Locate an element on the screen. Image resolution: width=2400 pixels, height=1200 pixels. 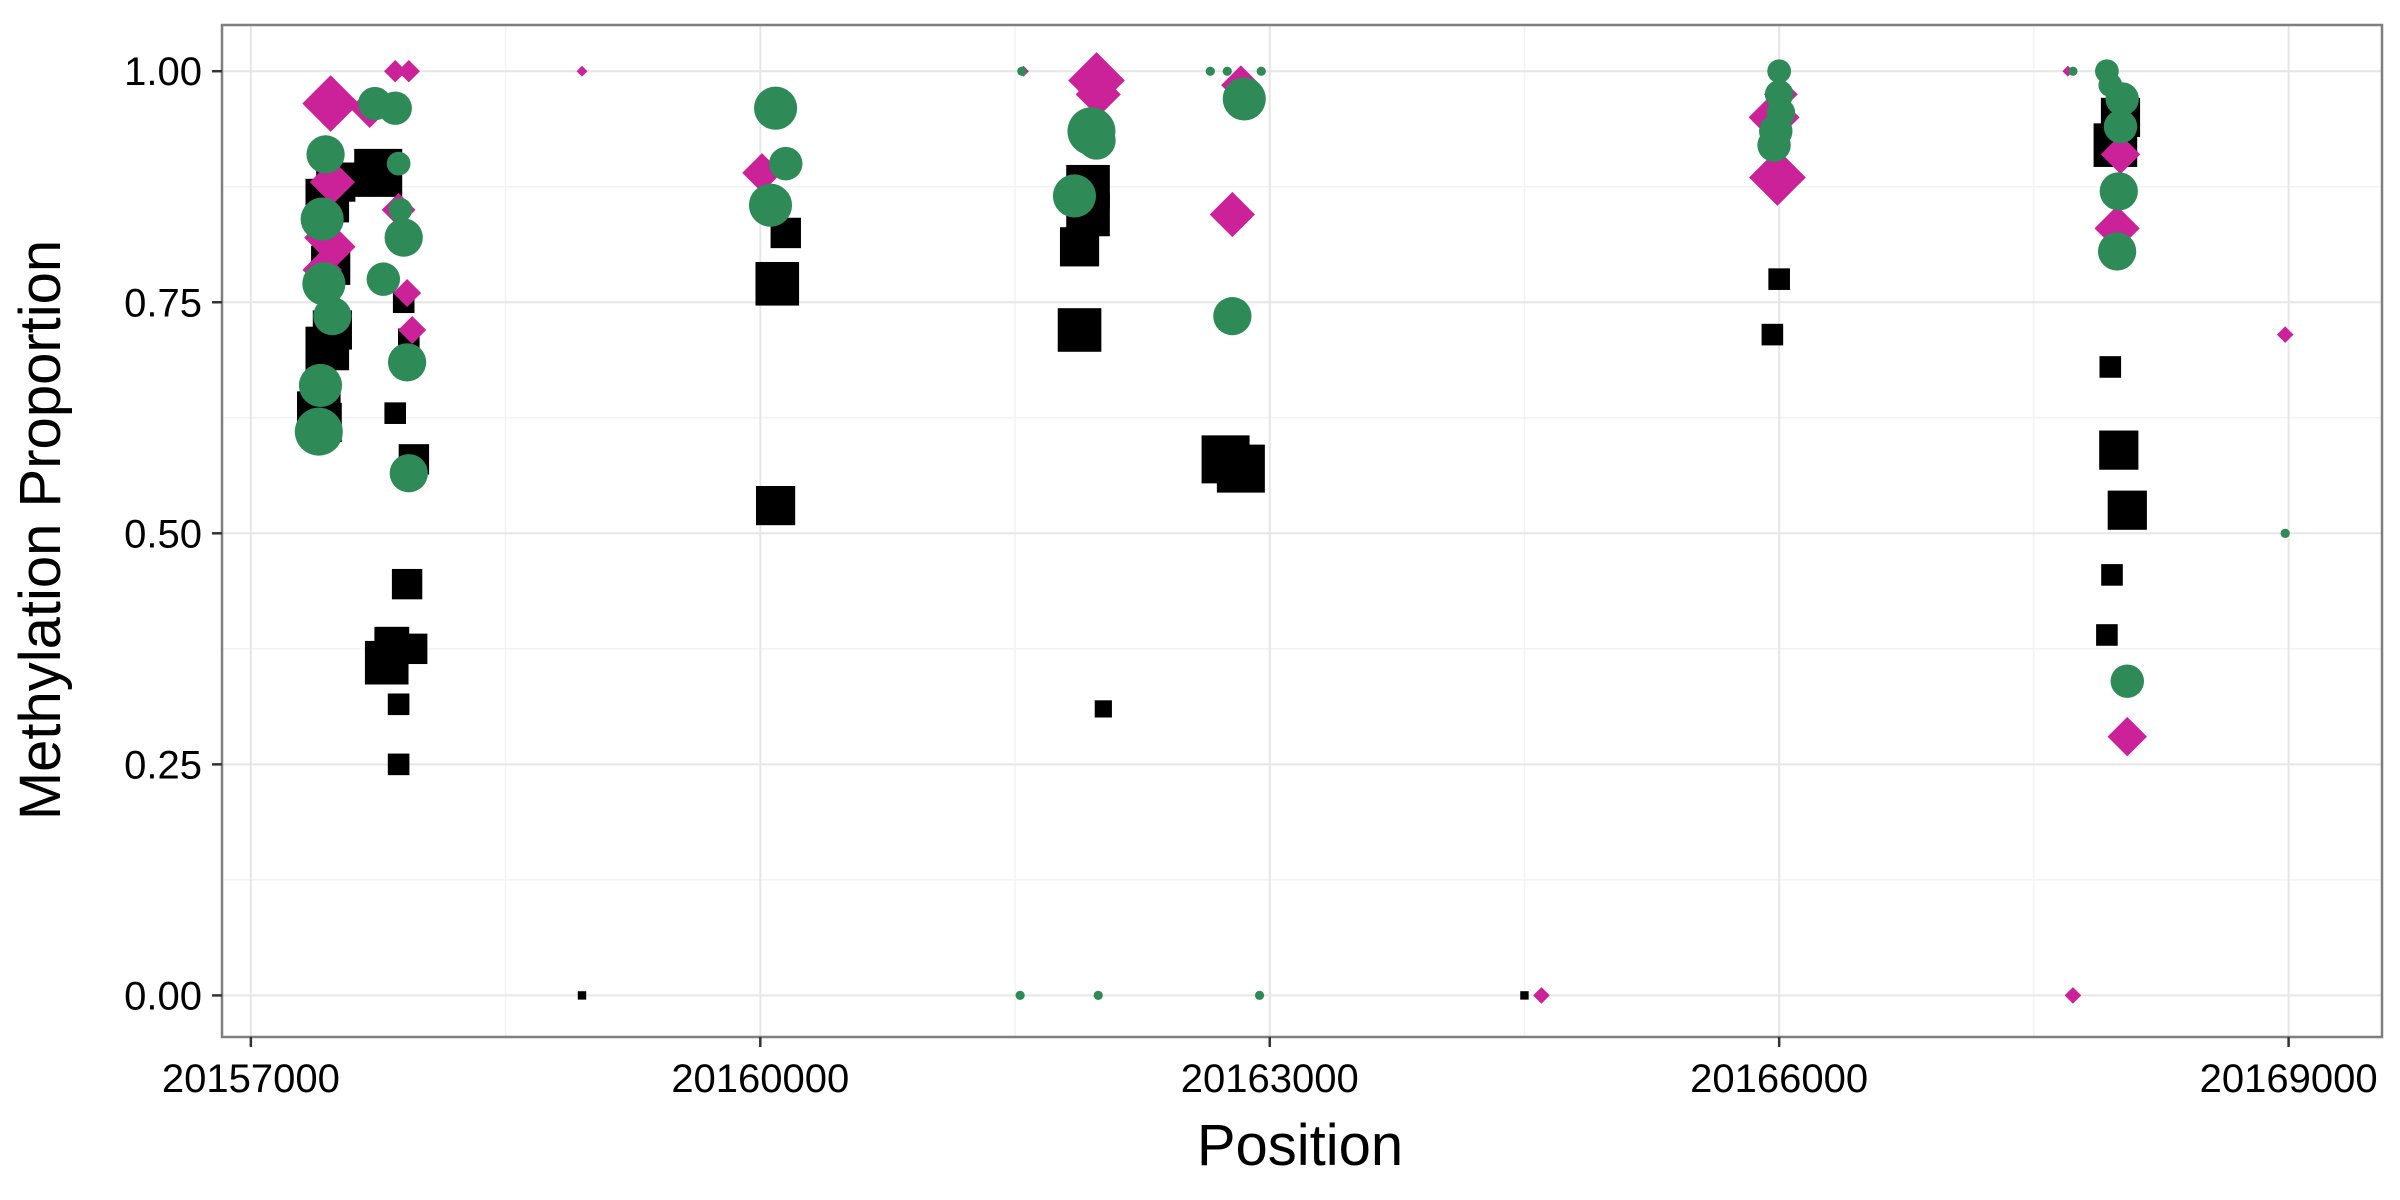
y-tick-label: 0.75 is located at coordinates (163, 303).